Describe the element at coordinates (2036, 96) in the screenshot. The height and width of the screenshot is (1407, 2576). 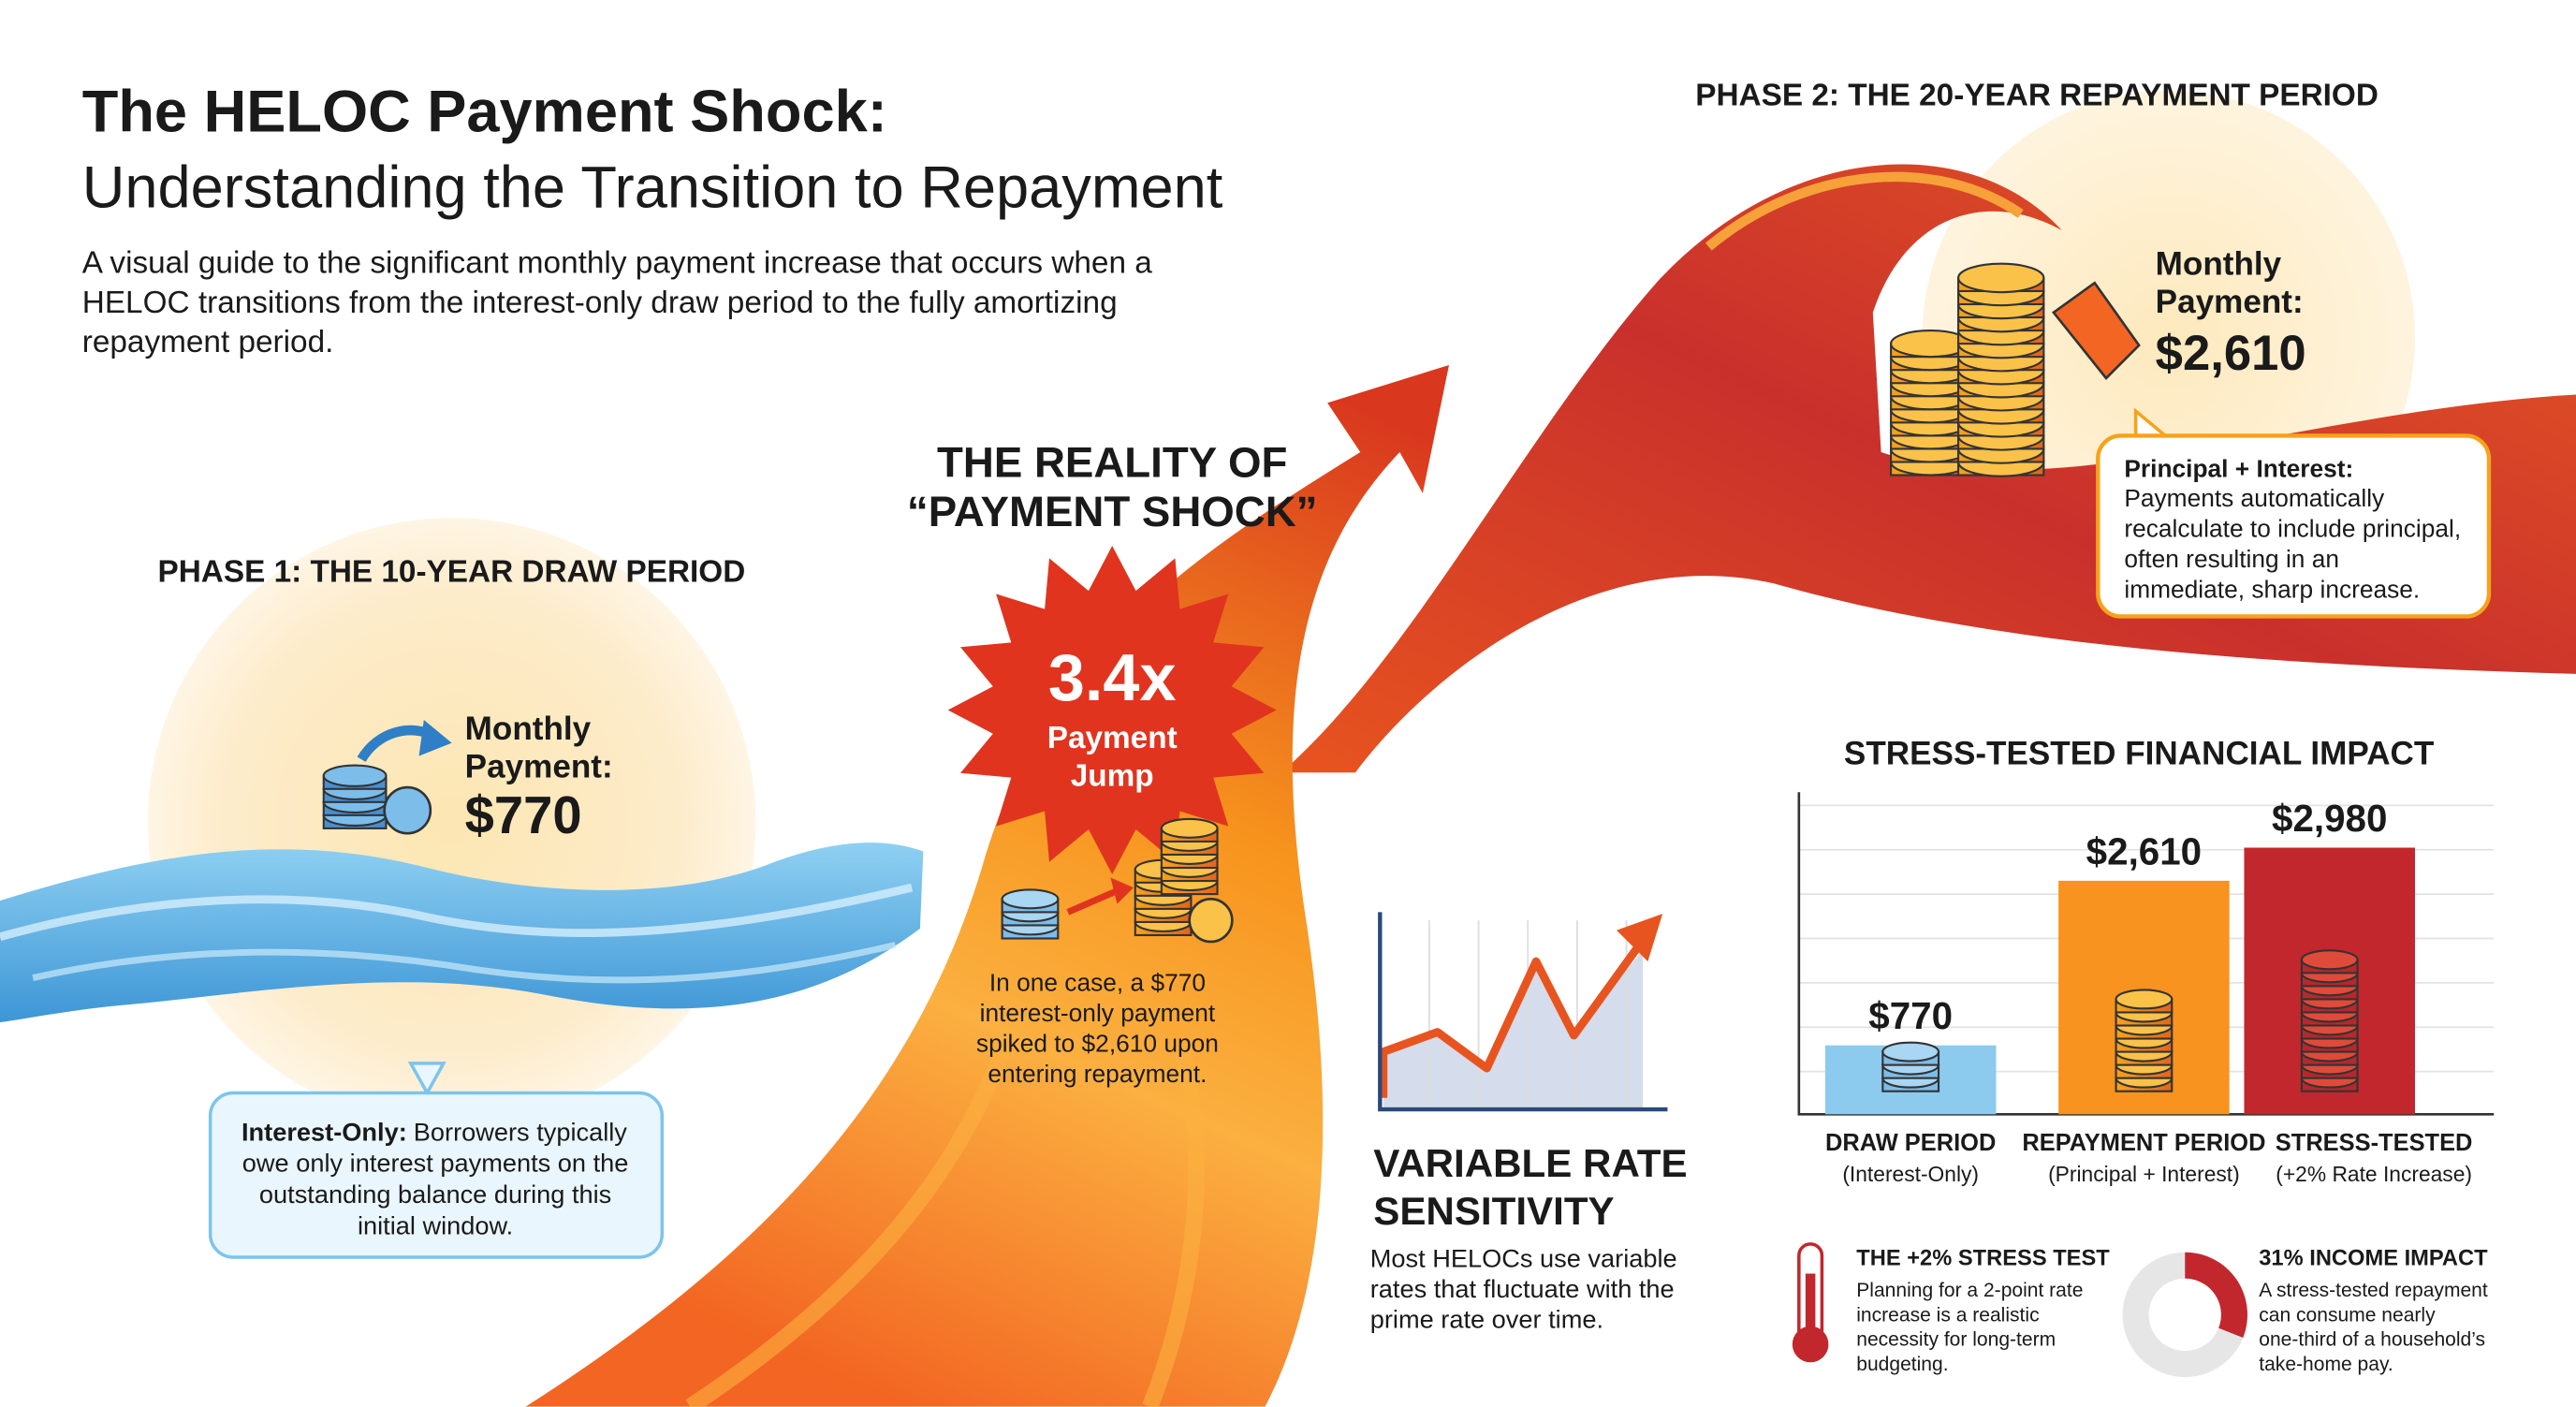
I see `phase-heading: PHASE 2: THE 20-YEAR REPAYMENT PERIOD` at that location.